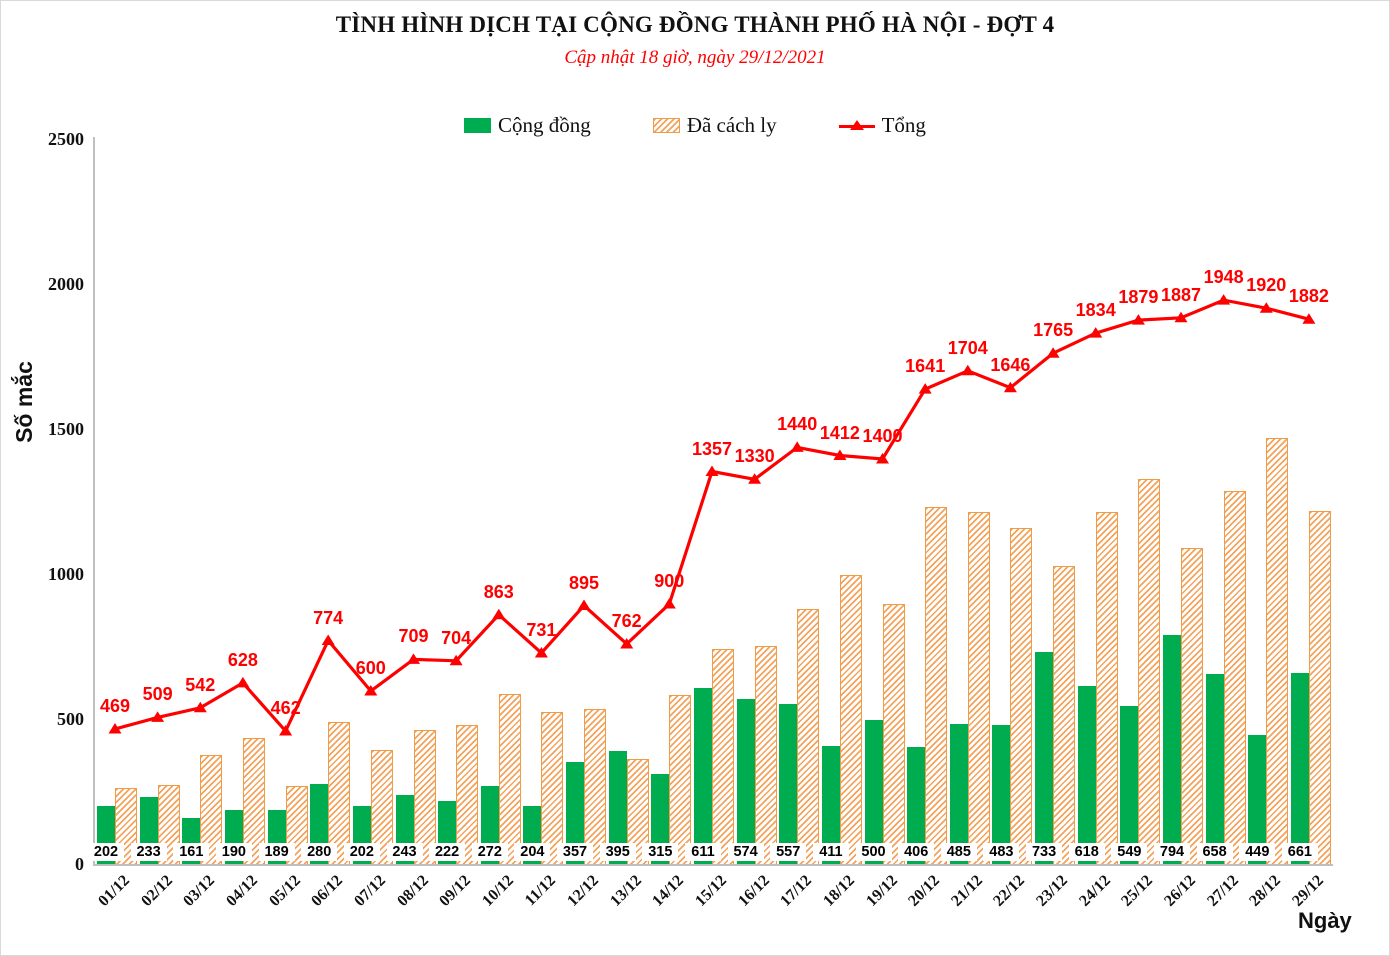 The height and width of the screenshot is (956, 1390). What do you see at coordinates (456, 637) in the screenshot?
I see `total-value-label: 704` at bounding box center [456, 637].